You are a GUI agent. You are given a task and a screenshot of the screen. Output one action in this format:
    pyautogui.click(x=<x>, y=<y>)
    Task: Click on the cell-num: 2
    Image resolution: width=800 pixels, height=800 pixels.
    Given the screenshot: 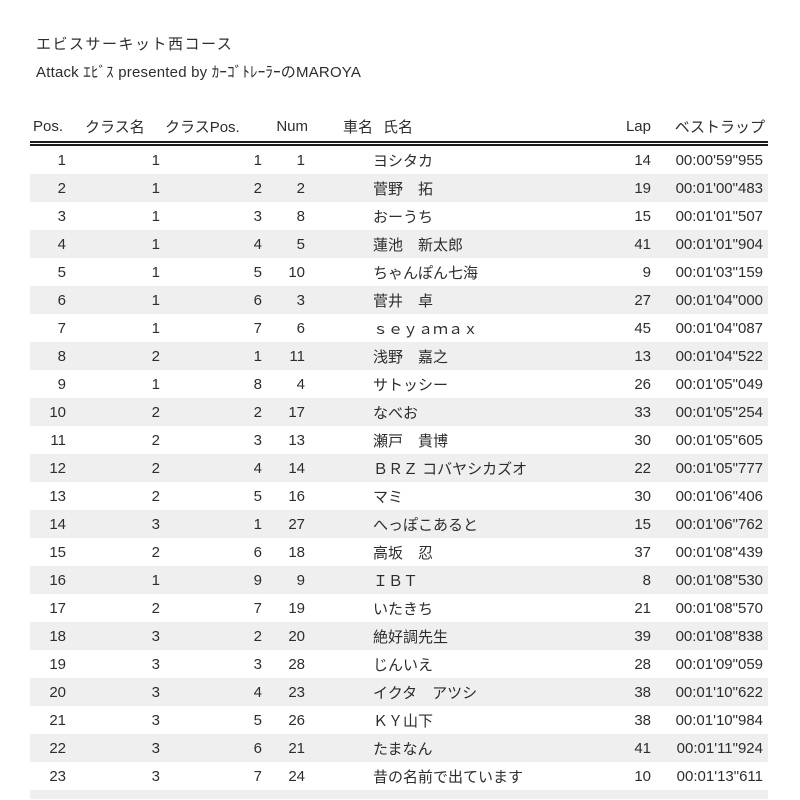 What is the action you would take?
    pyautogui.click(x=300, y=188)
    